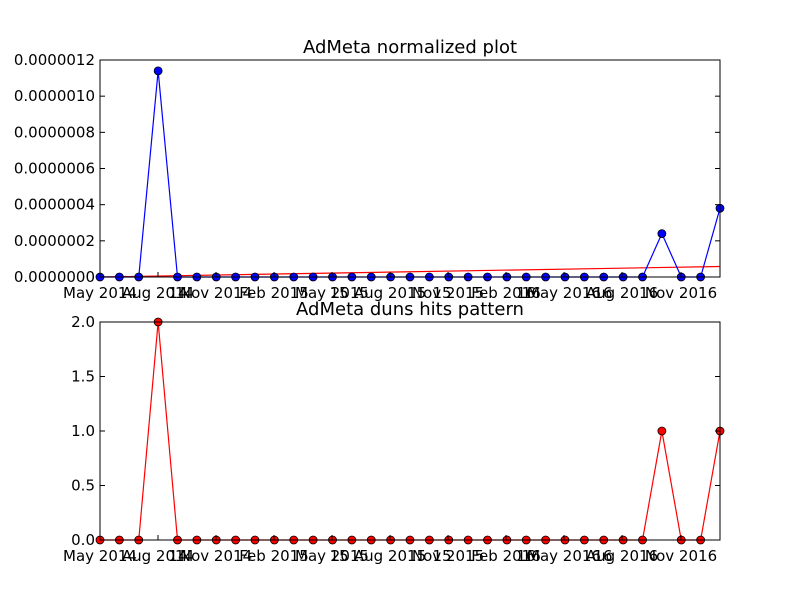 This screenshot has width=800, height=600. I want to click on y-tick-label: 0.0000004, so click(54, 205).